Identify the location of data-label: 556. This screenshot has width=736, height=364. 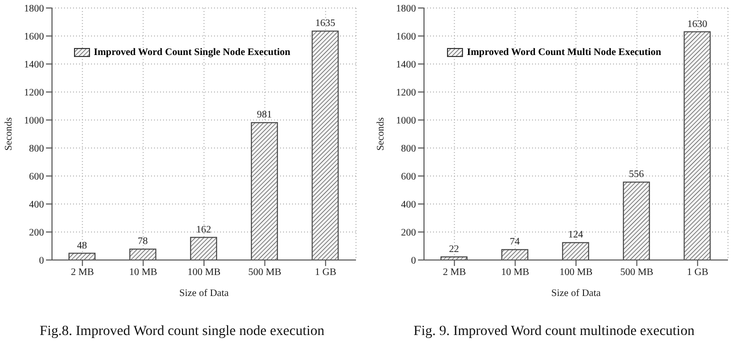
(636, 174).